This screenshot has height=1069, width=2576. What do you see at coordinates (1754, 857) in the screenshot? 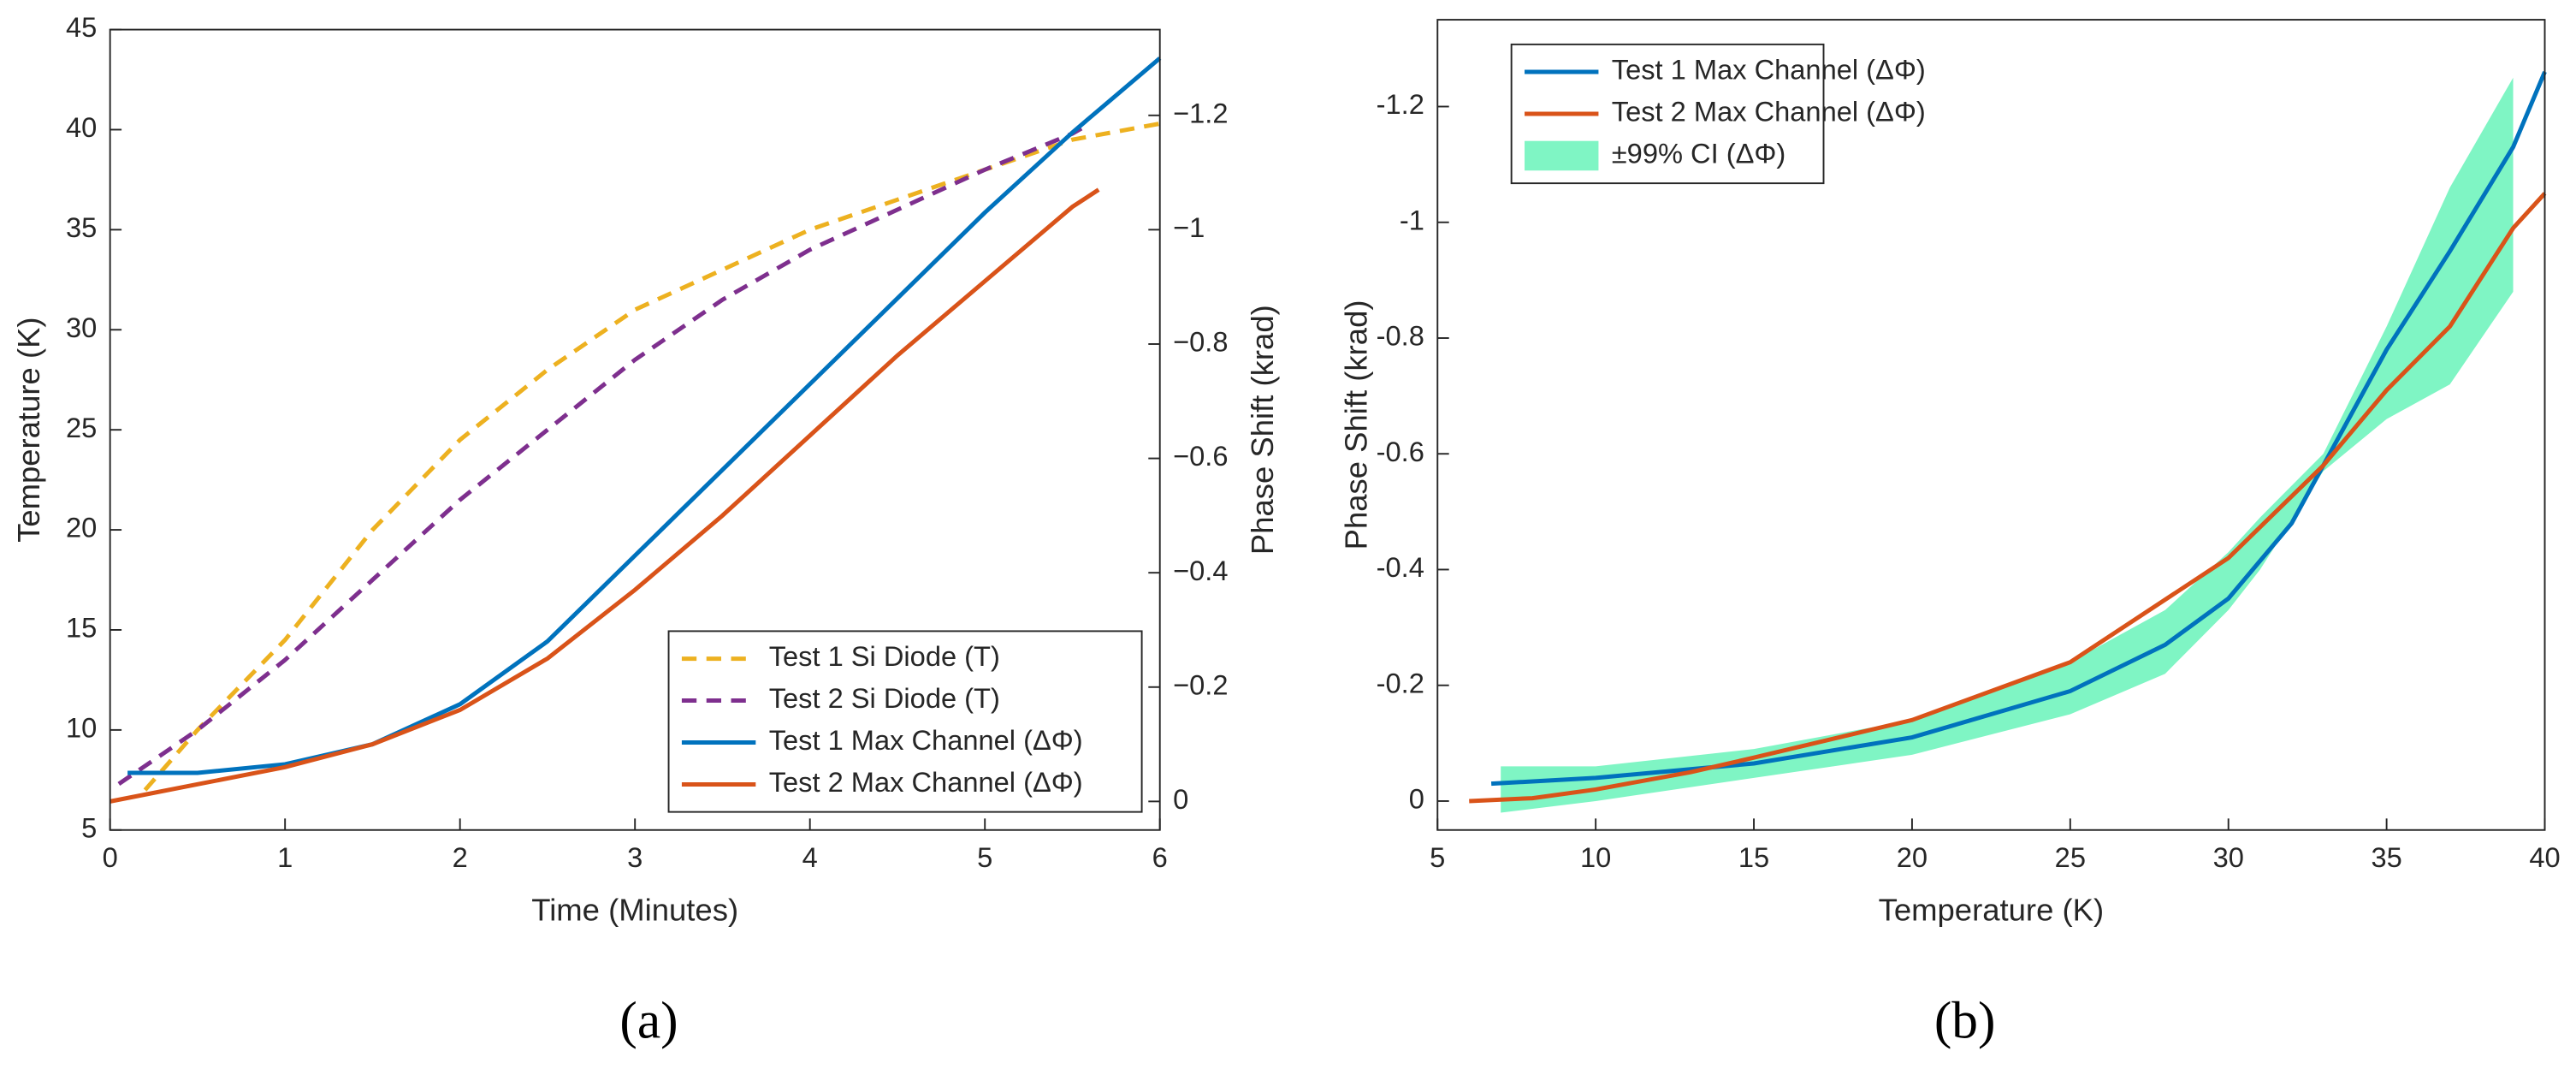
I see `x-tick-label: 15` at bounding box center [1754, 857].